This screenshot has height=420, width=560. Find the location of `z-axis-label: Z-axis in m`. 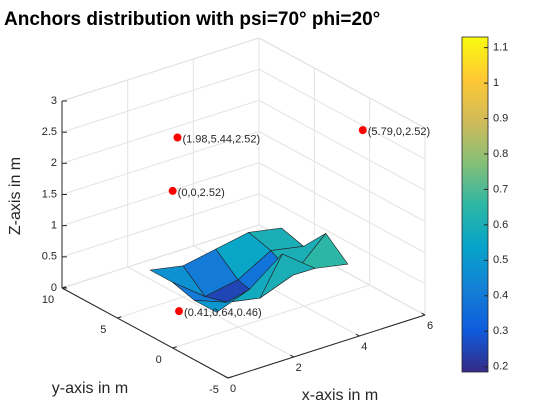

z-axis-label: Z-axis in m is located at coordinates (15, 196).